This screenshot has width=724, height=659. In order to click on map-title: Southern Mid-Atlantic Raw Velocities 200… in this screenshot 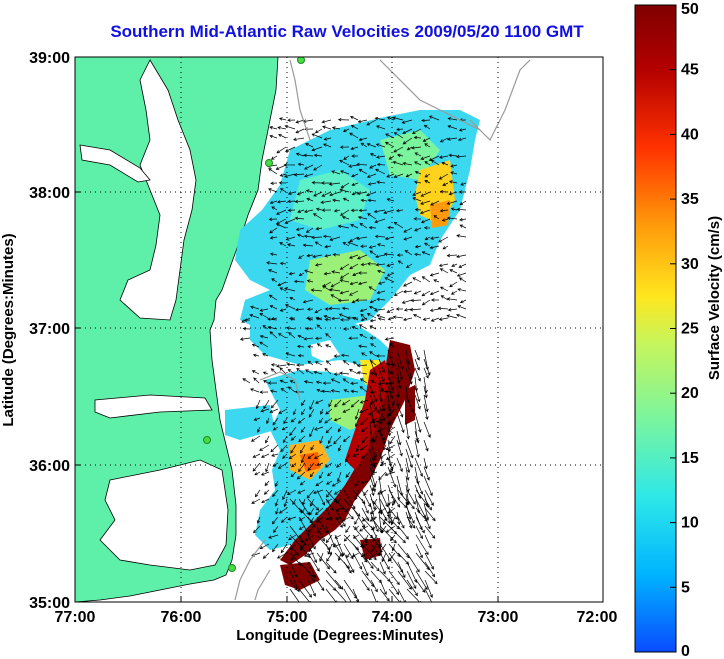, I will do `click(347, 31)`.